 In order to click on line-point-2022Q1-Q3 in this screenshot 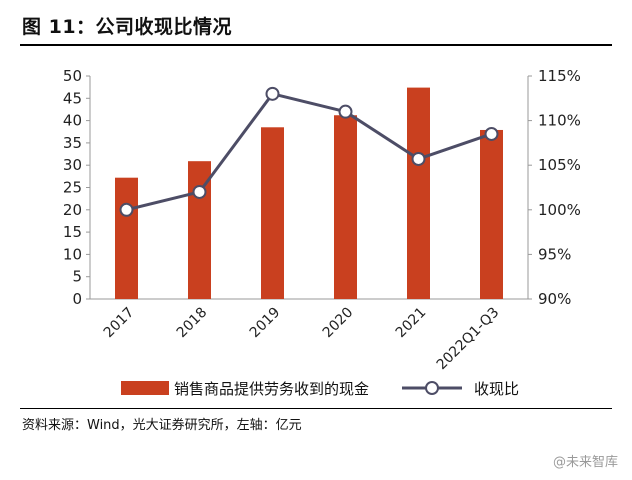, I will do `click(491, 133)`.